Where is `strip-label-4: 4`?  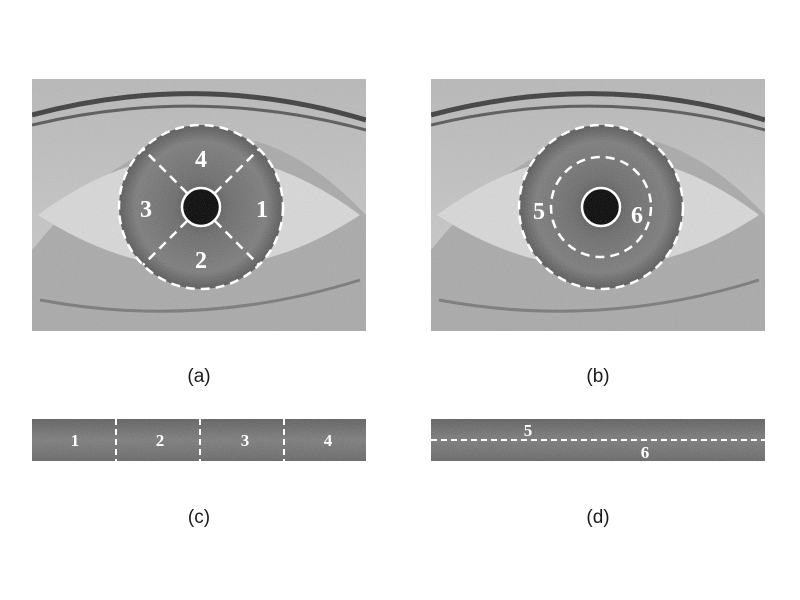 strip-label-4: 4 is located at coordinates (328, 440).